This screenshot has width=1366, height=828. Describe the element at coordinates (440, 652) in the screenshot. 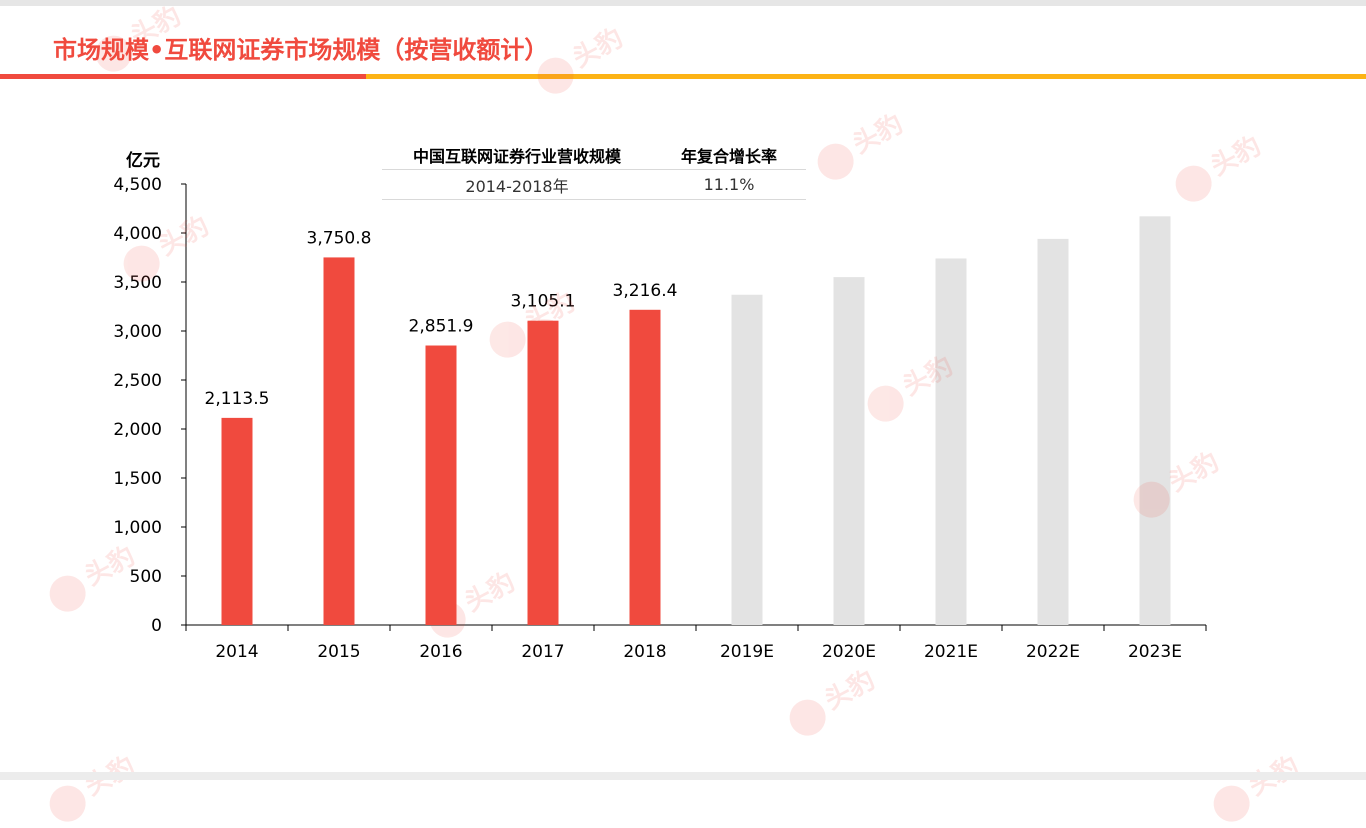

I see `x-tick-label: 2016` at that location.